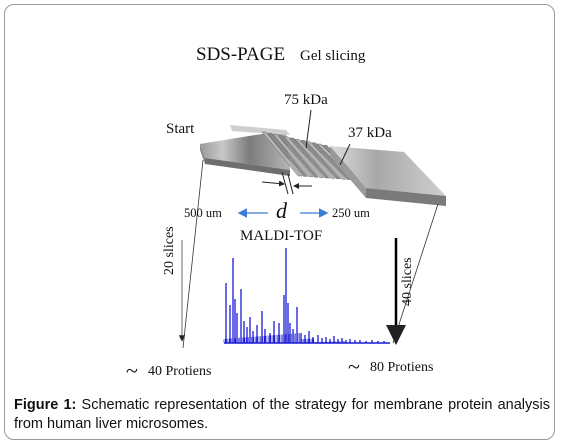 The height and width of the screenshot is (446, 561). Describe the element at coordinates (281, 236) in the screenshot. I see `label-maldi-tof: MALDI-TOF` at that location.